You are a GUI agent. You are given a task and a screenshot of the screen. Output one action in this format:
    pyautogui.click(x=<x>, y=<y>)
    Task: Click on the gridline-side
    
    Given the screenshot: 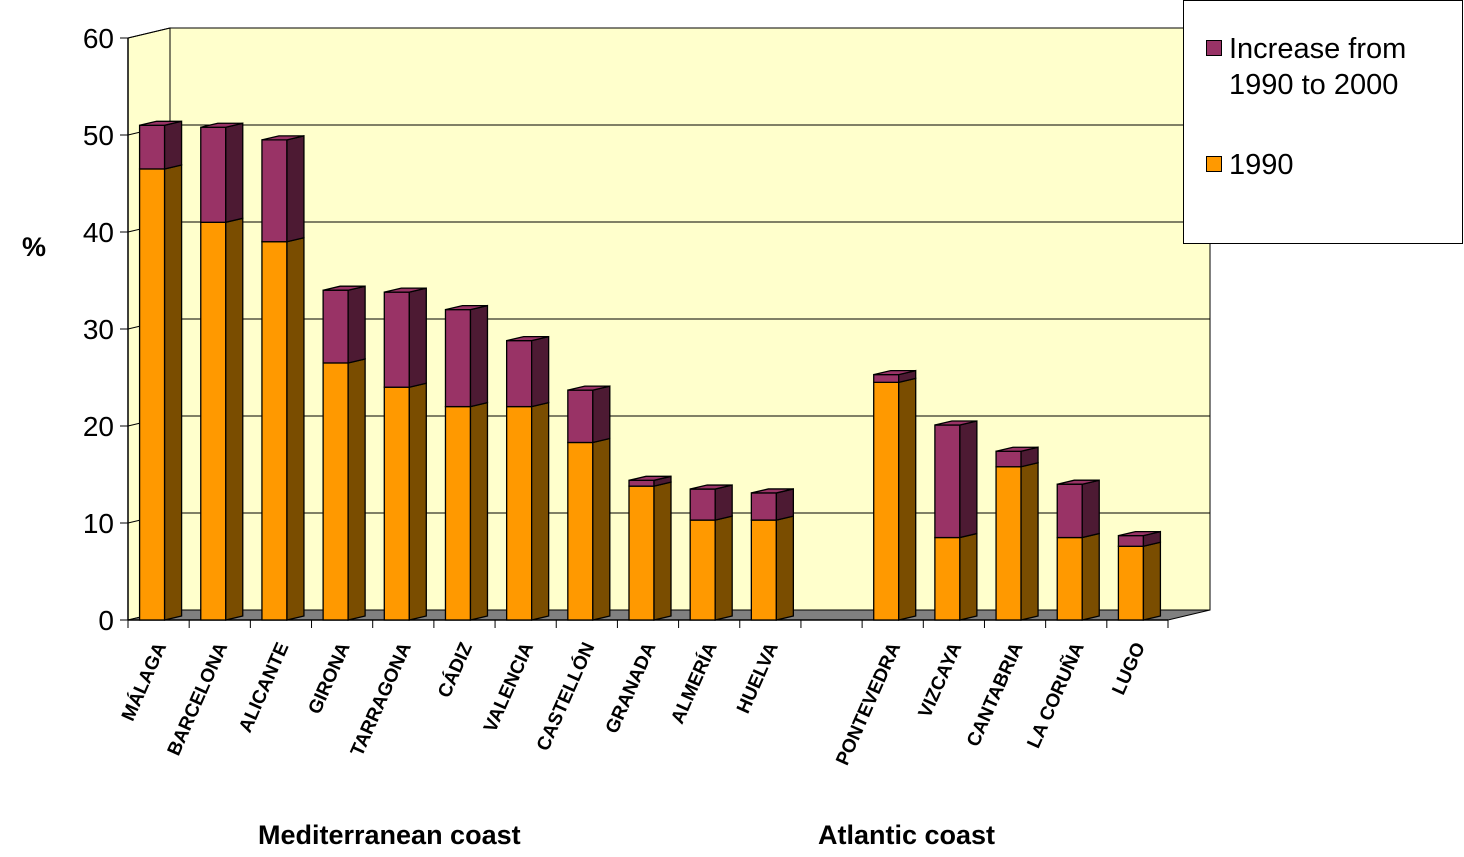 What is the action you would take?
    pyautogui.click(x=149, y=33)
    